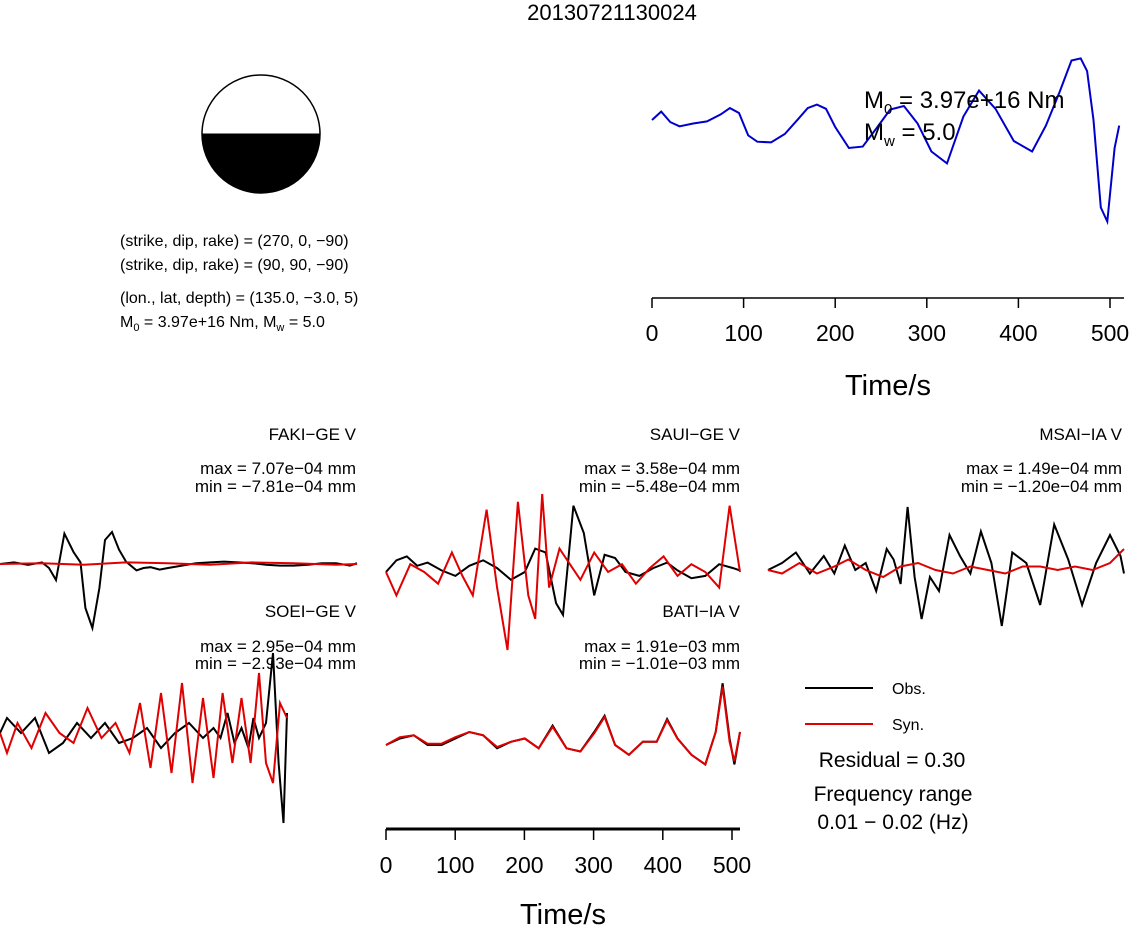 This screenshot has height=928, width=1137. What do you see at coordinates (1044, 468) in the screenshot?
I see `max-amplitude-label: max = 1.49e−04 mm` at bounding box center [1044, 468].